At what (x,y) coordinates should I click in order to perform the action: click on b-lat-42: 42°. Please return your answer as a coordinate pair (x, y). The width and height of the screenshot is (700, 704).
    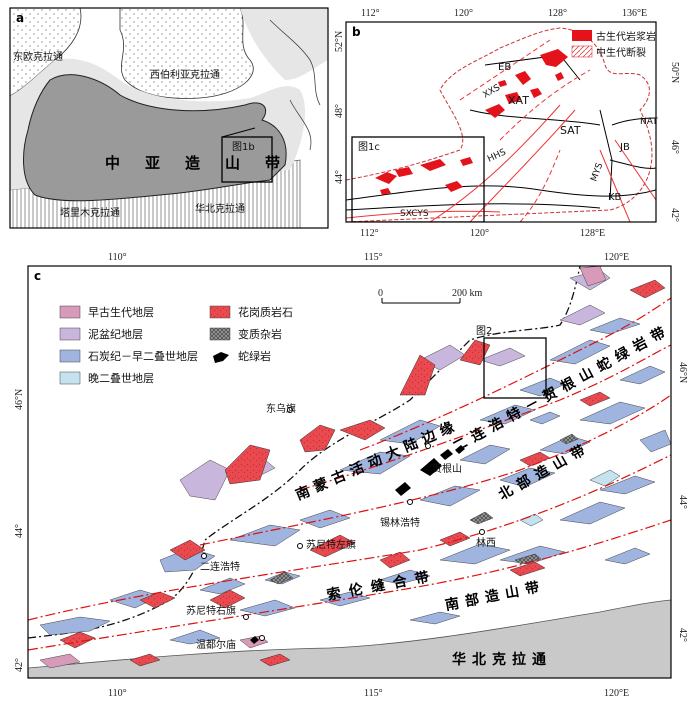
    Looking at the image, I should click on (674, 215).